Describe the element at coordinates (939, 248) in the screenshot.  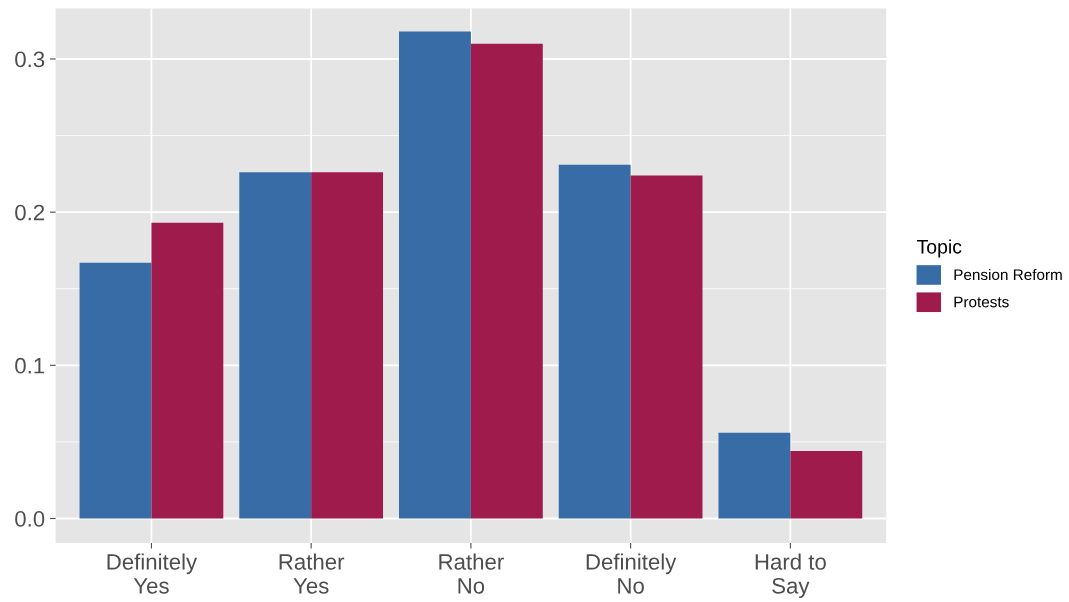
I see `legend-title: Topic` at that location.